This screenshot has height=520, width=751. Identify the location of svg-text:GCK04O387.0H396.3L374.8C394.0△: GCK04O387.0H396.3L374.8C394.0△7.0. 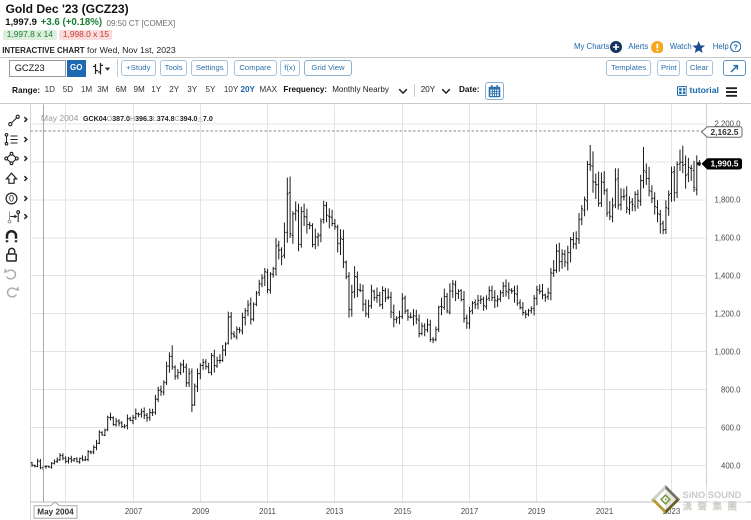
(148, 119).